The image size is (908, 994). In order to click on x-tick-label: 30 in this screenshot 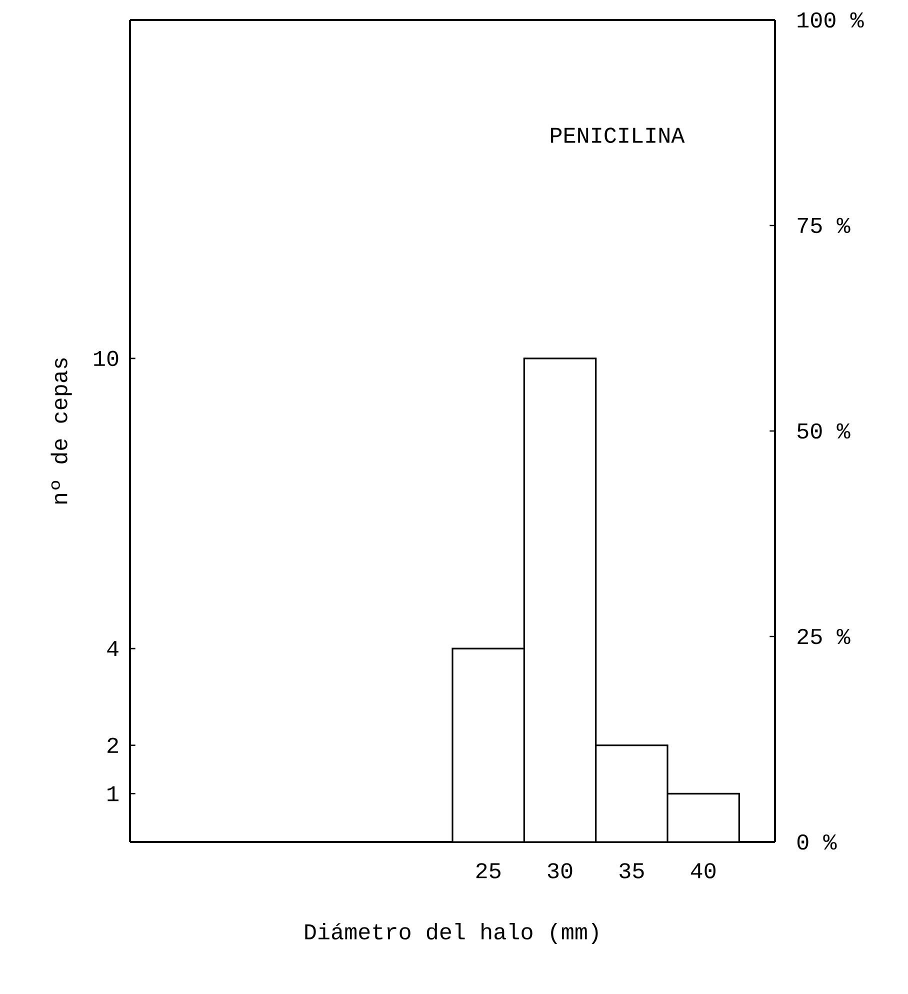, I will do `click(560, 870)`.